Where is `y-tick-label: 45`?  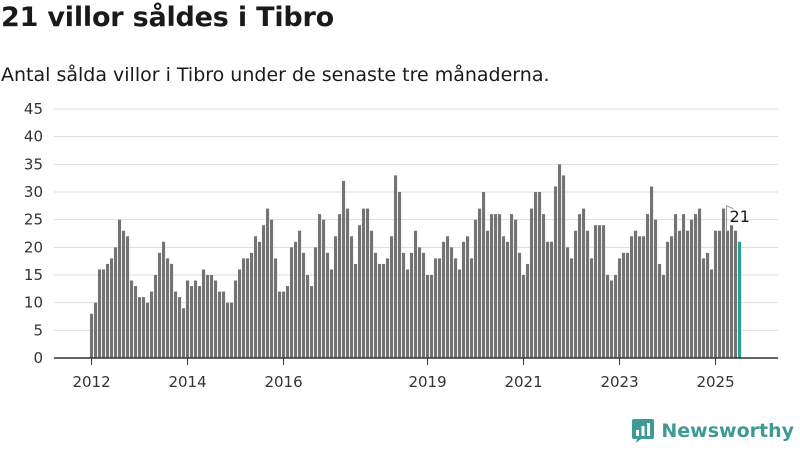 y-tick-label: 45 is located at coordinates (33, 109).